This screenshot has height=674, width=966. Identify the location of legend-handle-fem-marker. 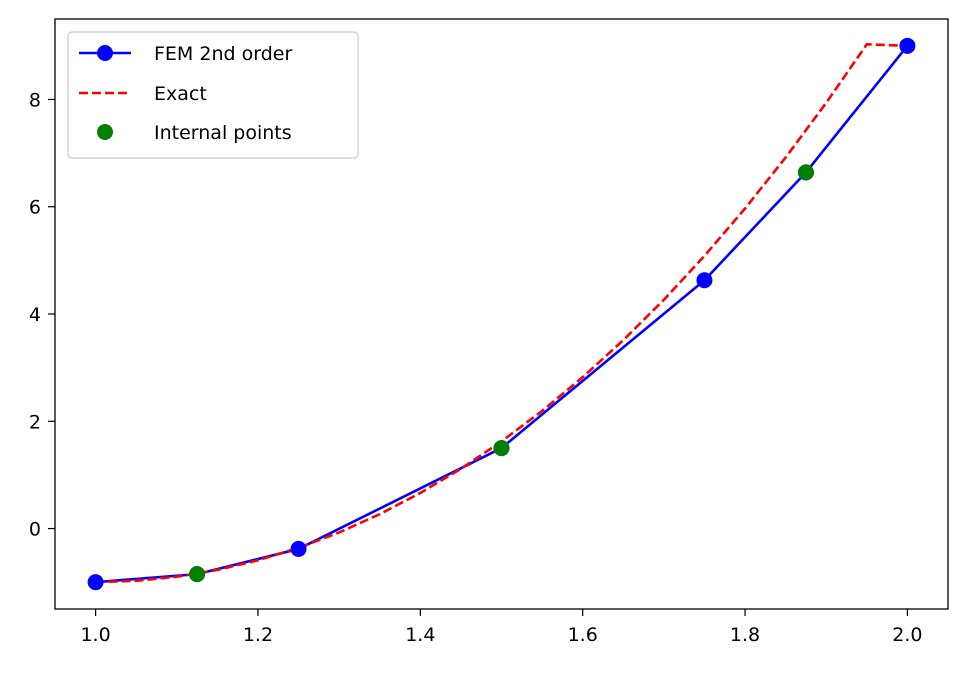
(105, 53).